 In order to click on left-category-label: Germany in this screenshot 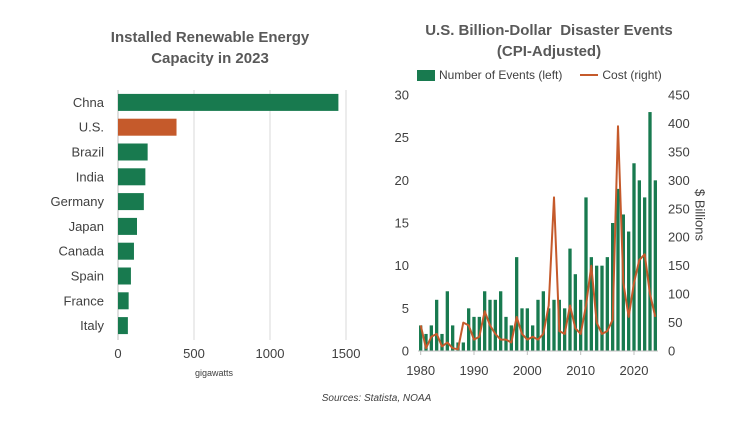, I will do `click(78, 201)`.